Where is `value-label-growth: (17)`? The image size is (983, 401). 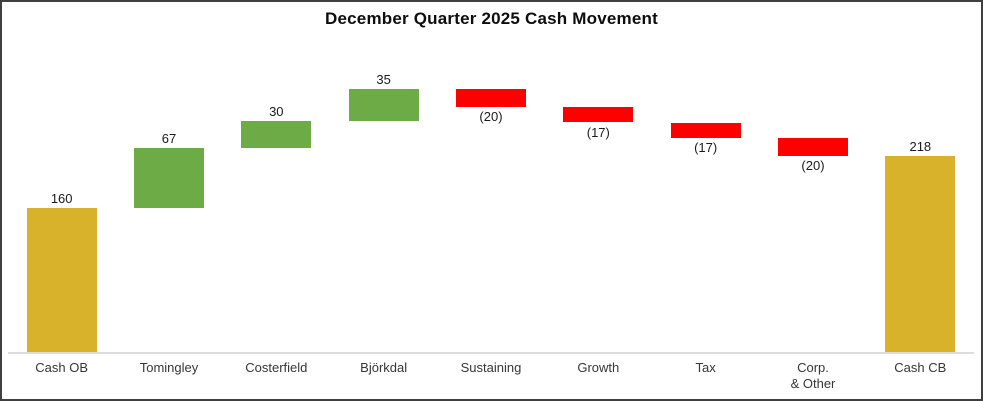 value-label-growth: (17) is located at coordinates (598, 132).